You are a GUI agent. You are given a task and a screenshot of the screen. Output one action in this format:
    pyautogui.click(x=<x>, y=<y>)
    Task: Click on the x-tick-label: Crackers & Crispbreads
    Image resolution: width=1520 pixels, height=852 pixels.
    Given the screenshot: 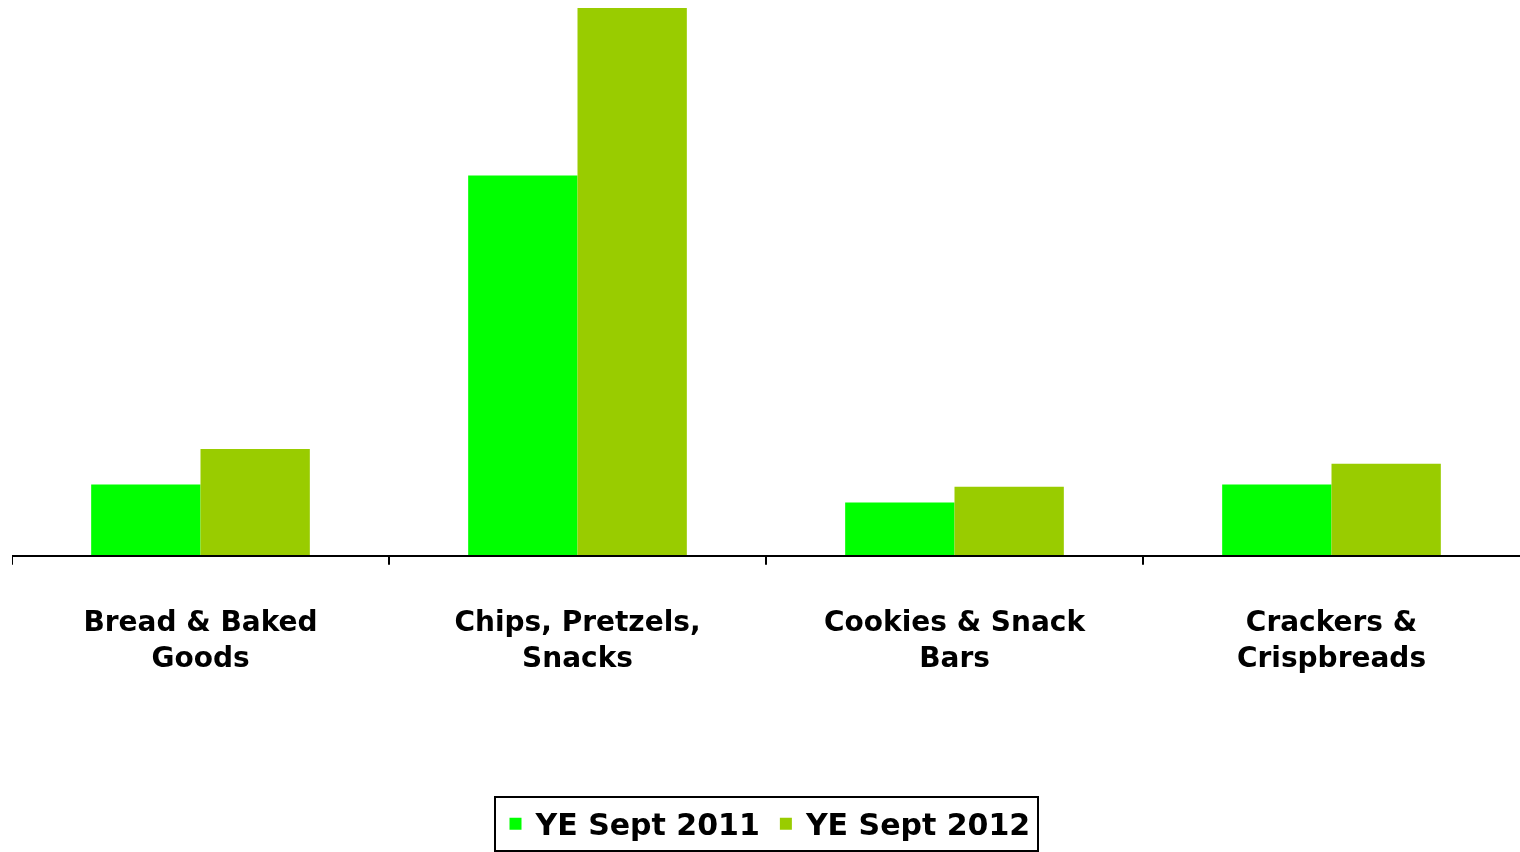 What is the action you would take?
    pyautogui.click(x=1331, y=639)
    